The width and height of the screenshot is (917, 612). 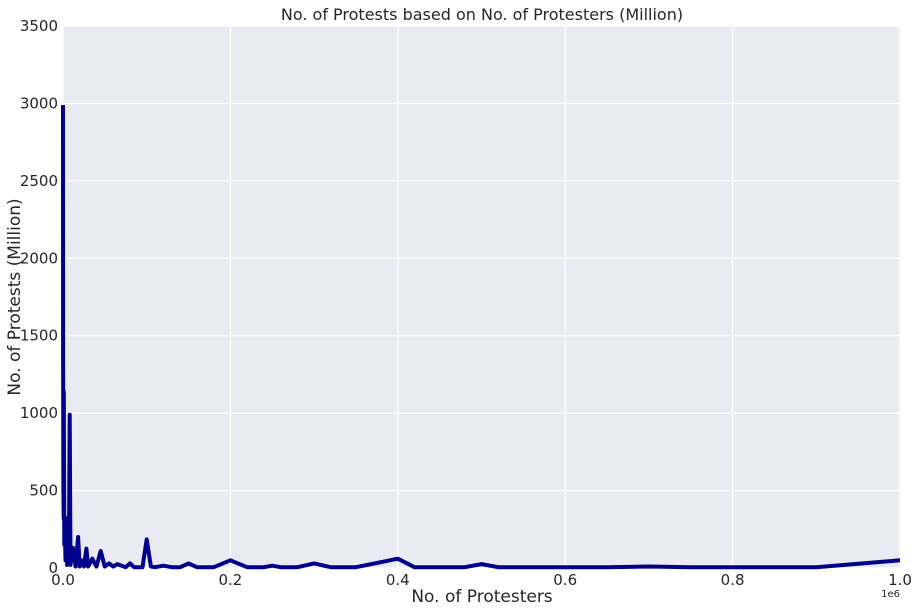 I want to click on x-tick-label: 0.6, so click(x=565, y=580).